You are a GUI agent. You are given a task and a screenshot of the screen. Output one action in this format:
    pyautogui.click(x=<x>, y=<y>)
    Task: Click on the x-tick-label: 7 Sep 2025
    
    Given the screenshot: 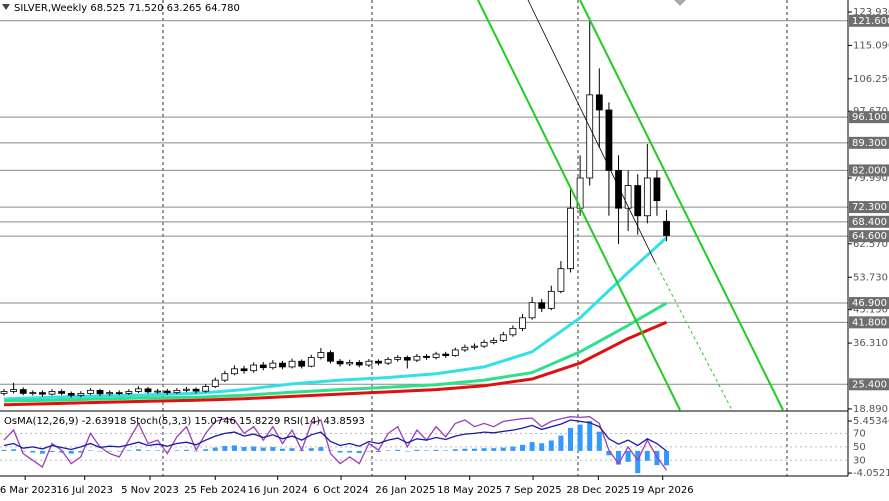 What is the action you would take?
    pyautogui.click(x=533, y=490)
    